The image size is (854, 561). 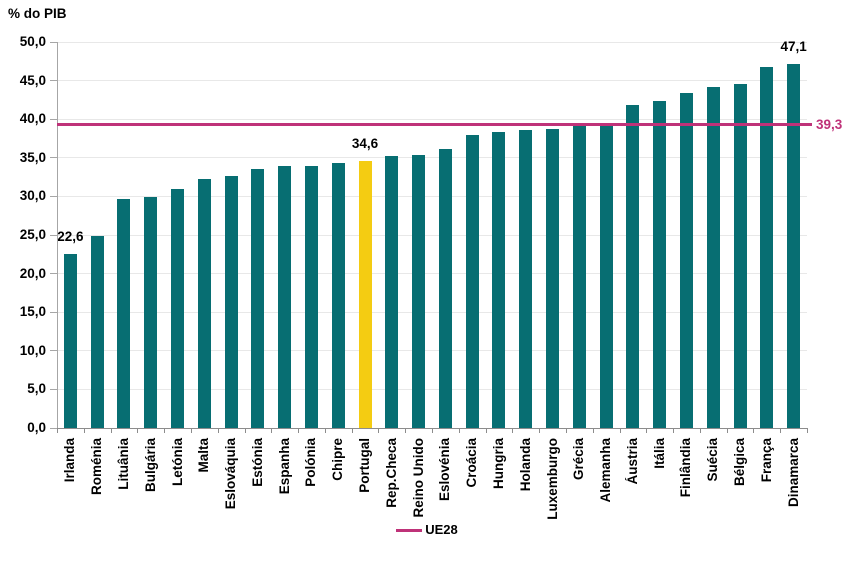 What do you see at coordinates (606, 276) in the screenshot?
I see `bar-alemanha` at bounding box center [606, 276].